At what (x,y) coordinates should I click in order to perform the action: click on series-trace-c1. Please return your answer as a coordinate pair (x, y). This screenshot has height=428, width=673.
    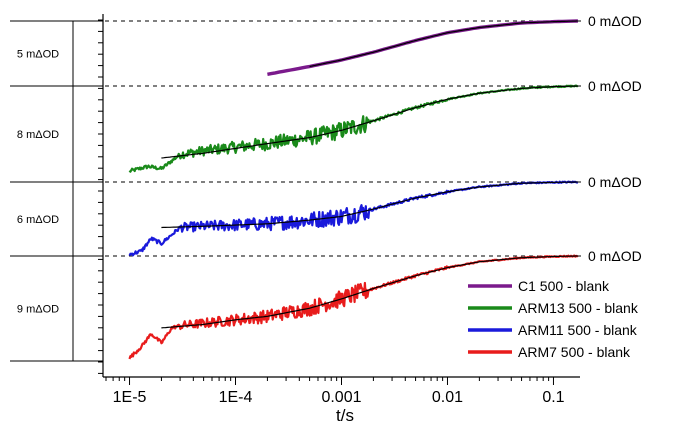
    Looking at the image, I should click on (422, 47).